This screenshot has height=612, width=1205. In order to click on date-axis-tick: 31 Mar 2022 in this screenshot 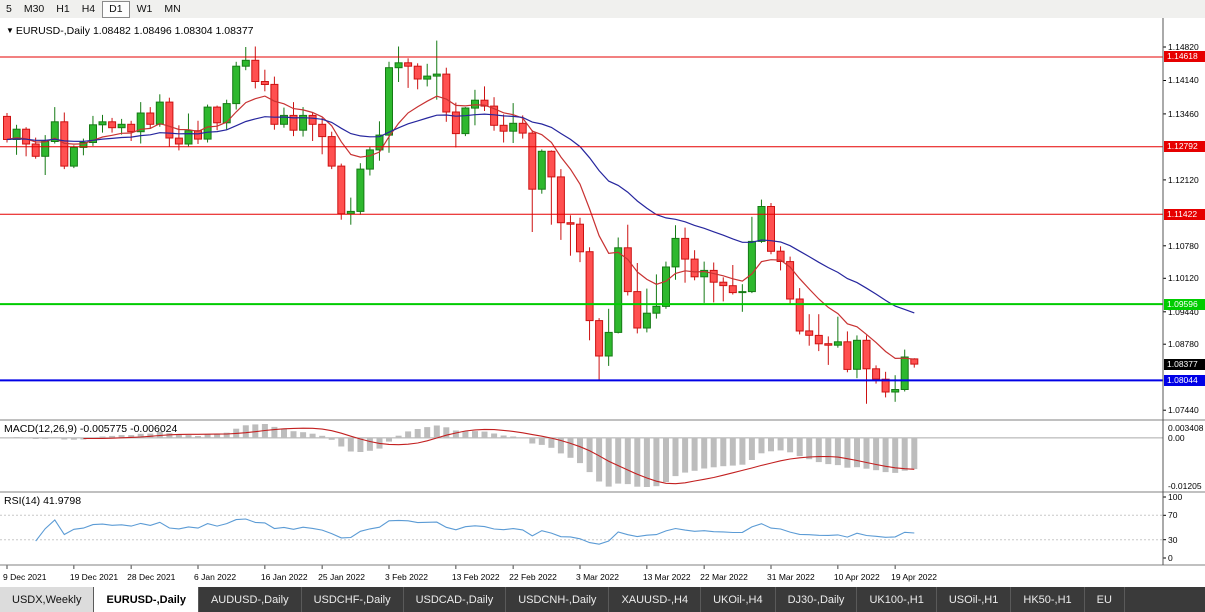, I will do `click(791, 577)`.